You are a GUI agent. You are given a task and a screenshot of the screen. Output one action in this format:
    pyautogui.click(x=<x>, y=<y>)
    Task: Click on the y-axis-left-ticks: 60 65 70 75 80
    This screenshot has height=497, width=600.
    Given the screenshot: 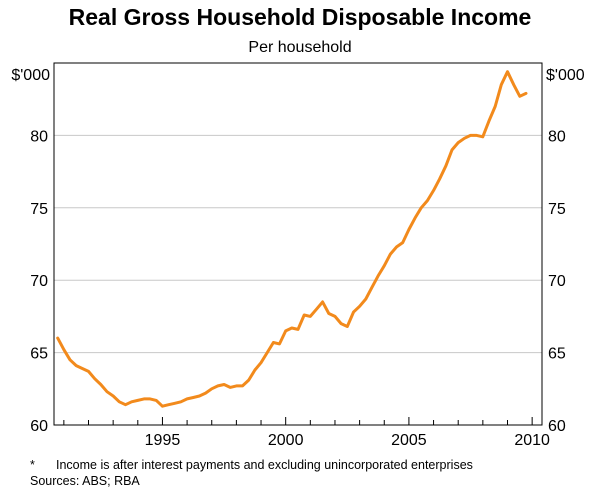 What is the action you would take?
    pyautogui.click(x=39, y=281)
    